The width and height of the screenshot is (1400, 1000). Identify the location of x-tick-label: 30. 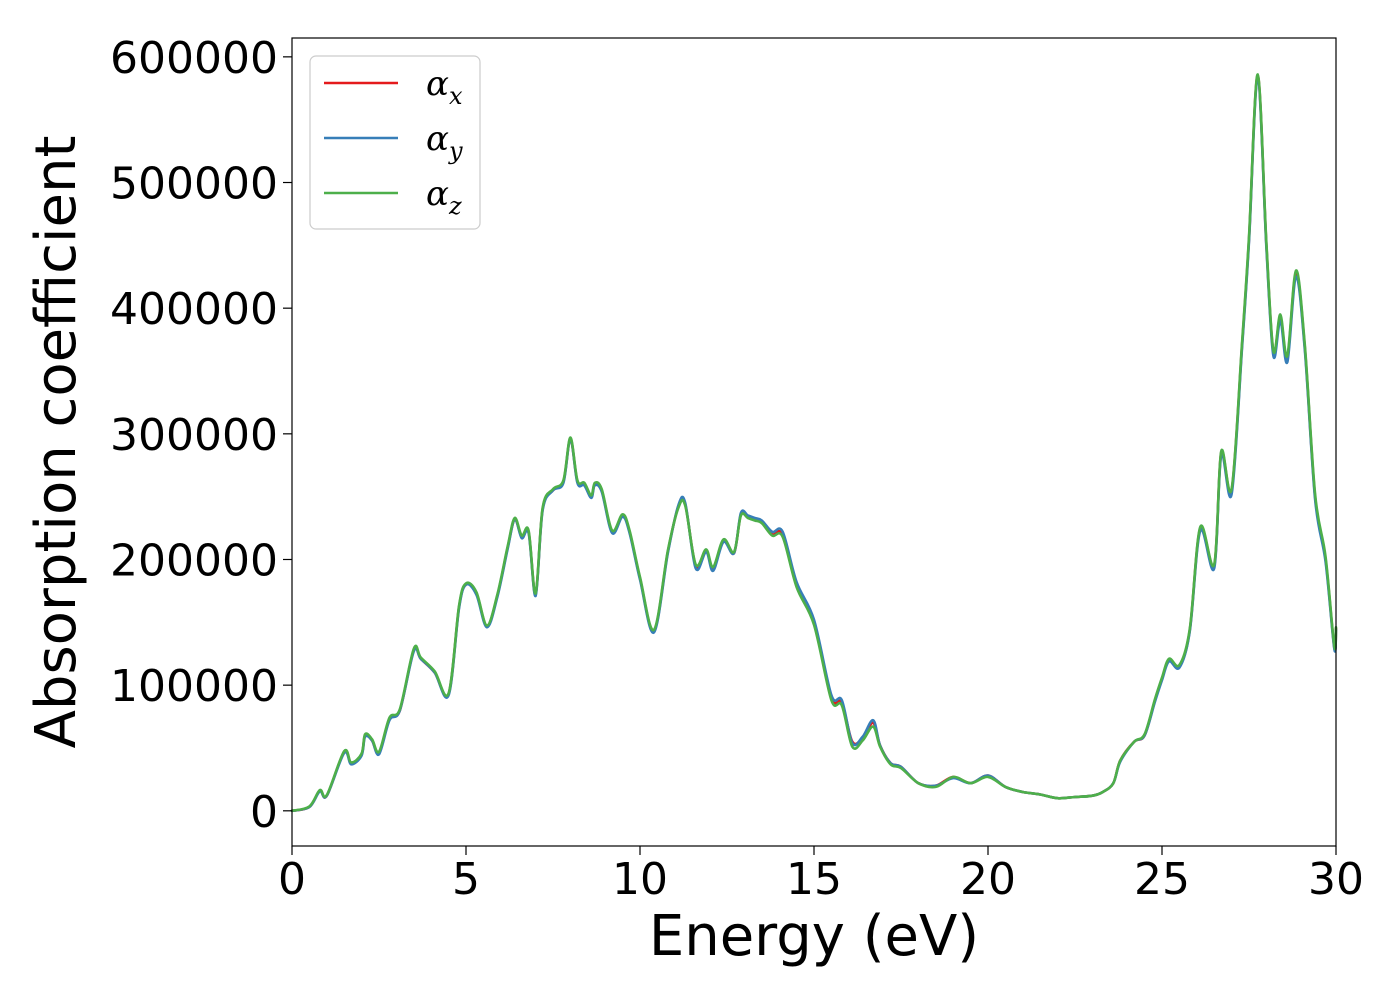
(1336, 879).